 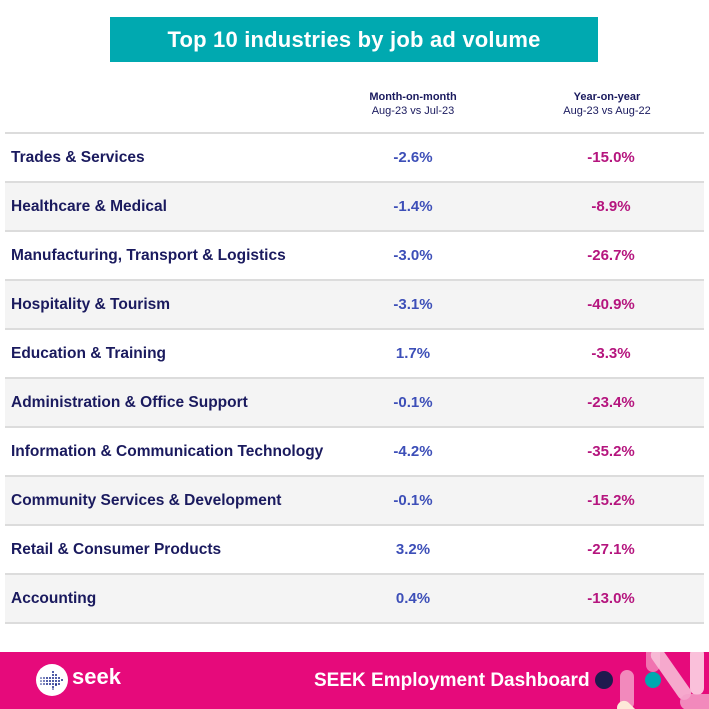 What do you see at coordinates (611, 353) in the screenshot?
I see `yoy-value: -3.3%` at bounding box center [611, 353].